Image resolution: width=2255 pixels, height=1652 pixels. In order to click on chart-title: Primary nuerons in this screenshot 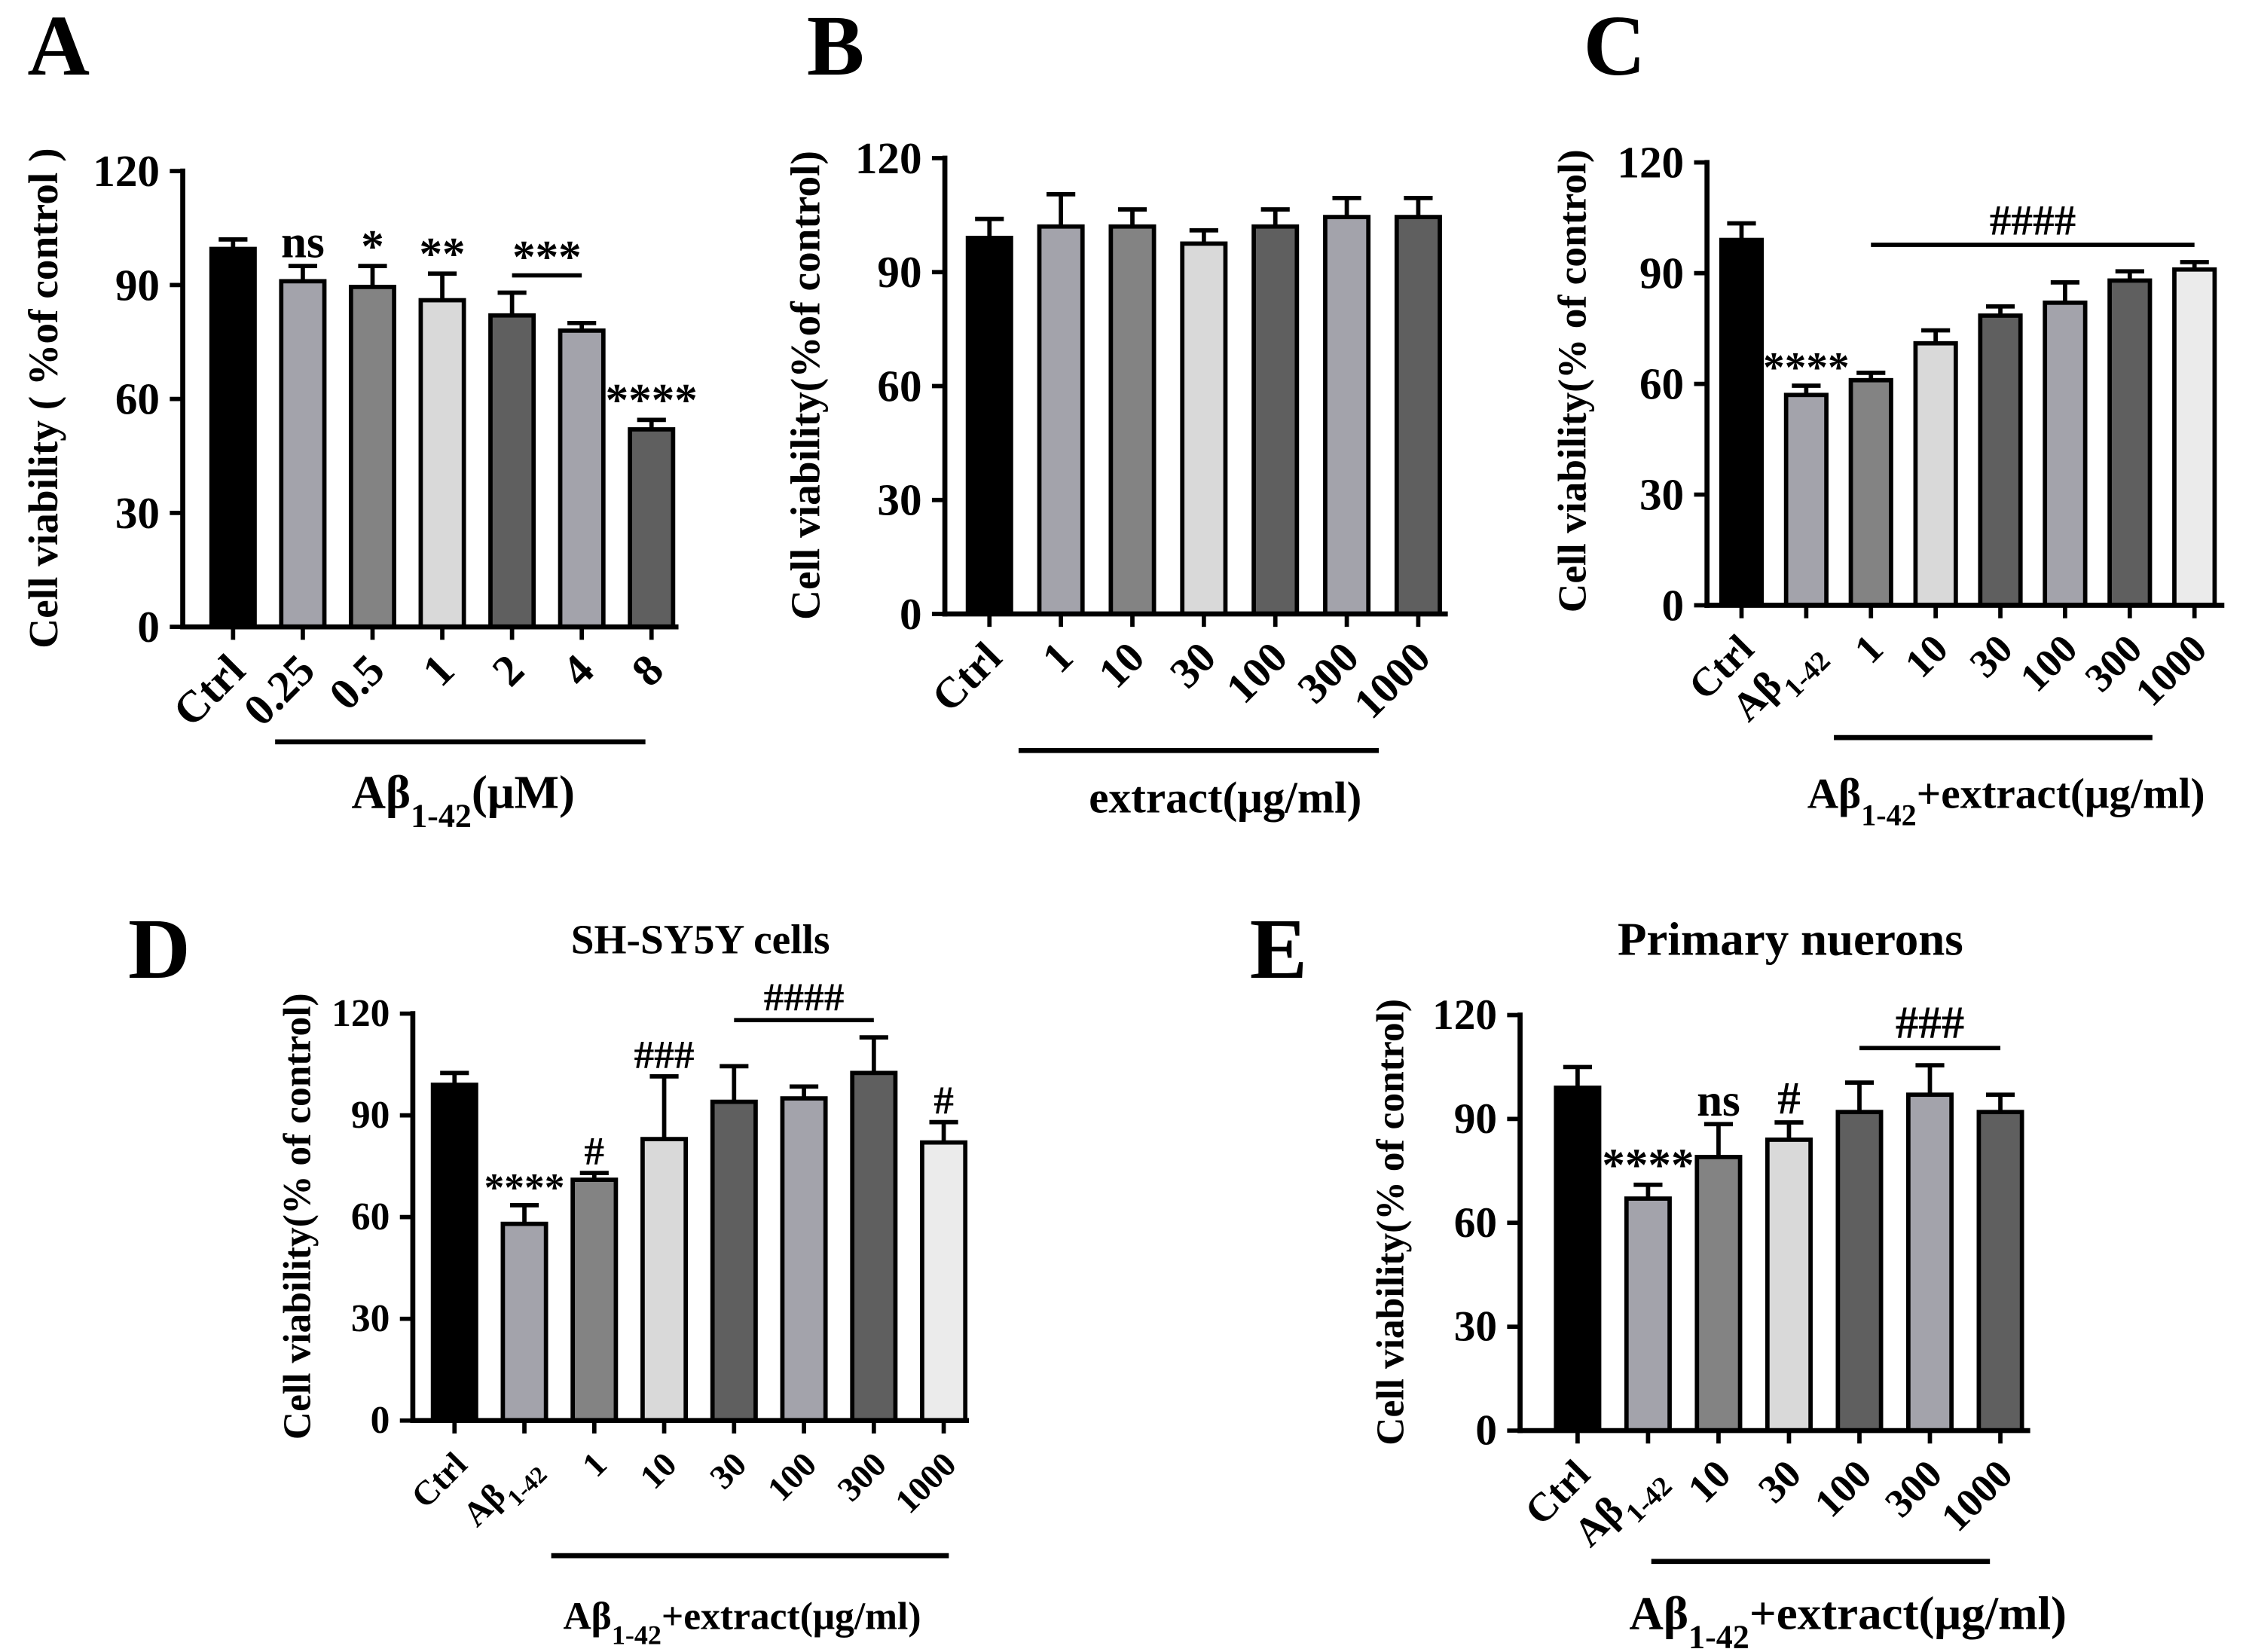, I will do `click(1790, 938)`.